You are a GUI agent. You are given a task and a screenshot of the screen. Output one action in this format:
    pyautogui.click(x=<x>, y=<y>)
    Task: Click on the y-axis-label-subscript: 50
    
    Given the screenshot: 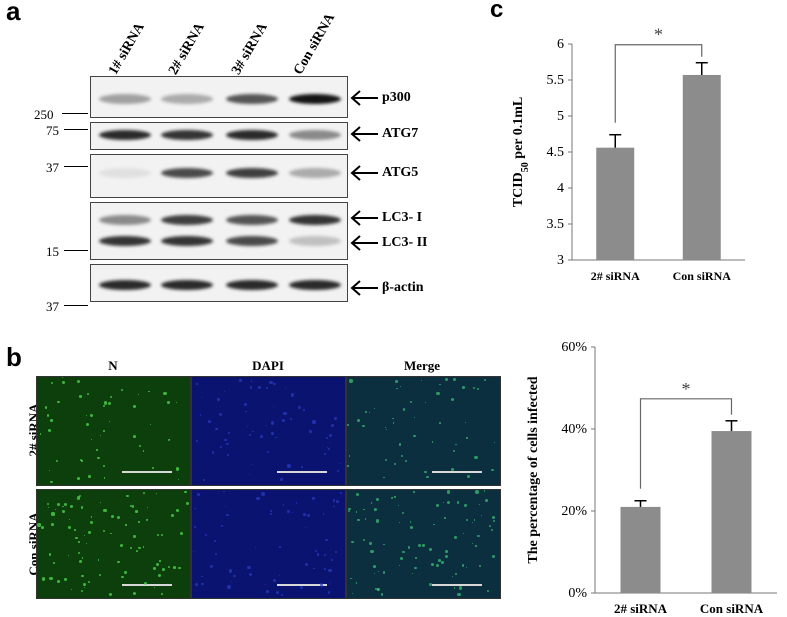 What is the action you would take?
    pyautogui.click(x=525, y=167)
    